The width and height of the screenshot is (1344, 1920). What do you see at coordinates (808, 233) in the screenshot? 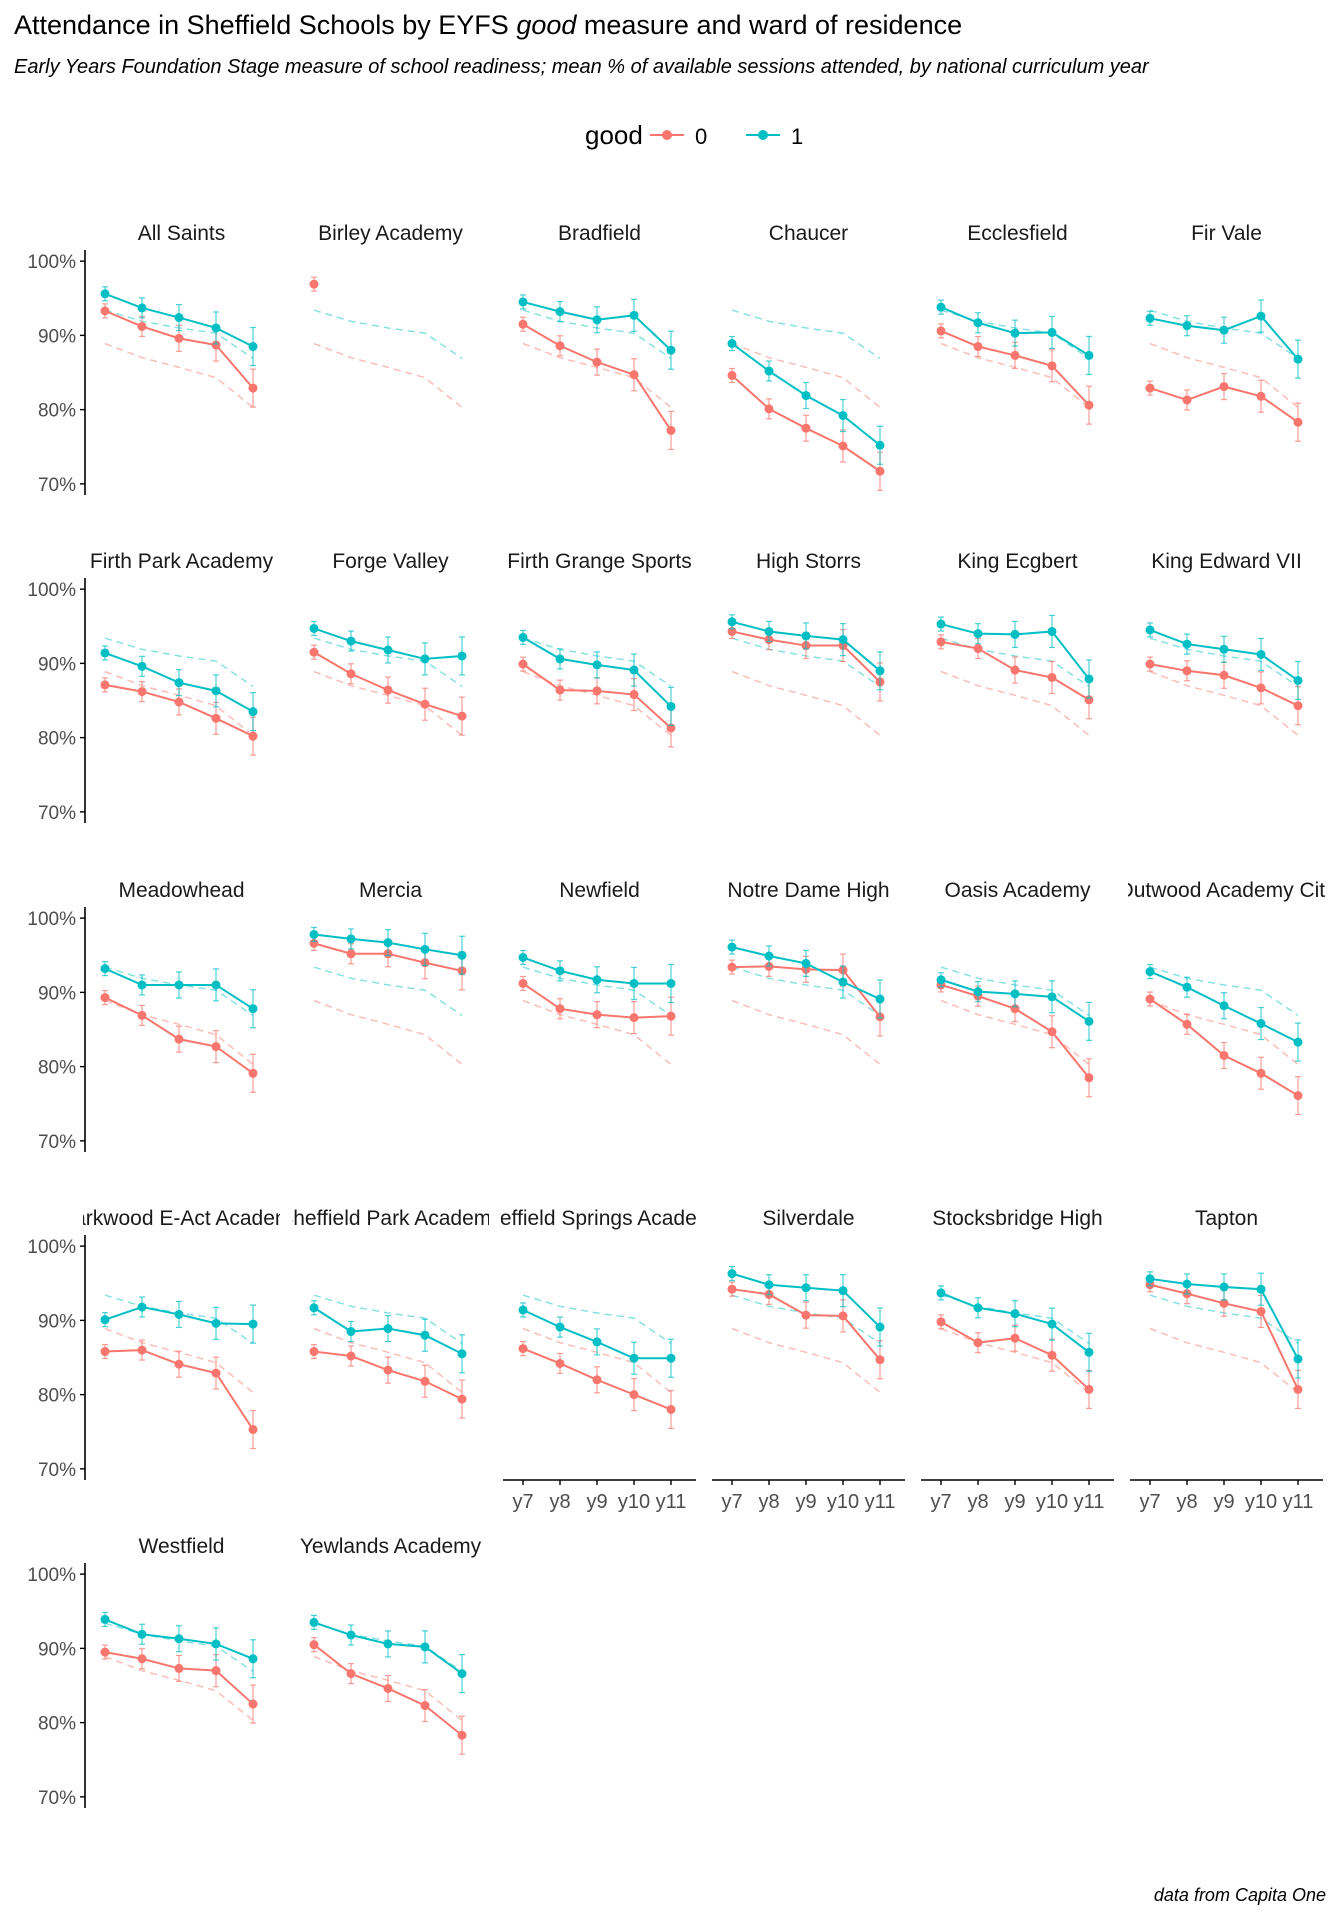
I see `facet-strip-label: Chaucer` at bounding box center [808, 233].